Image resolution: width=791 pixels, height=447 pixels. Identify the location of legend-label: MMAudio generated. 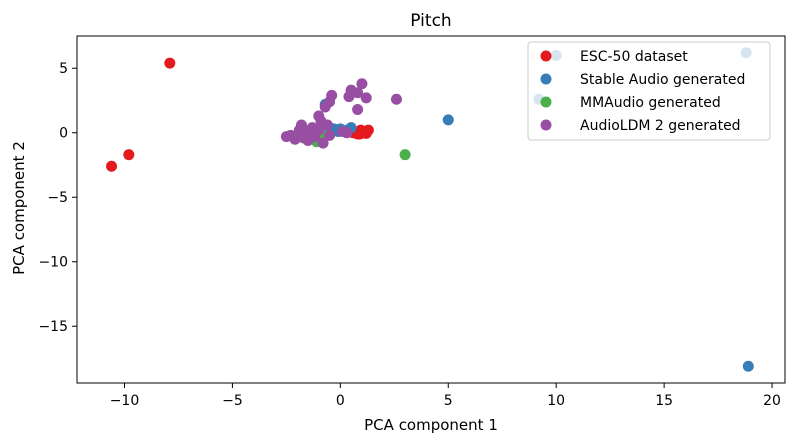
(650, 103).